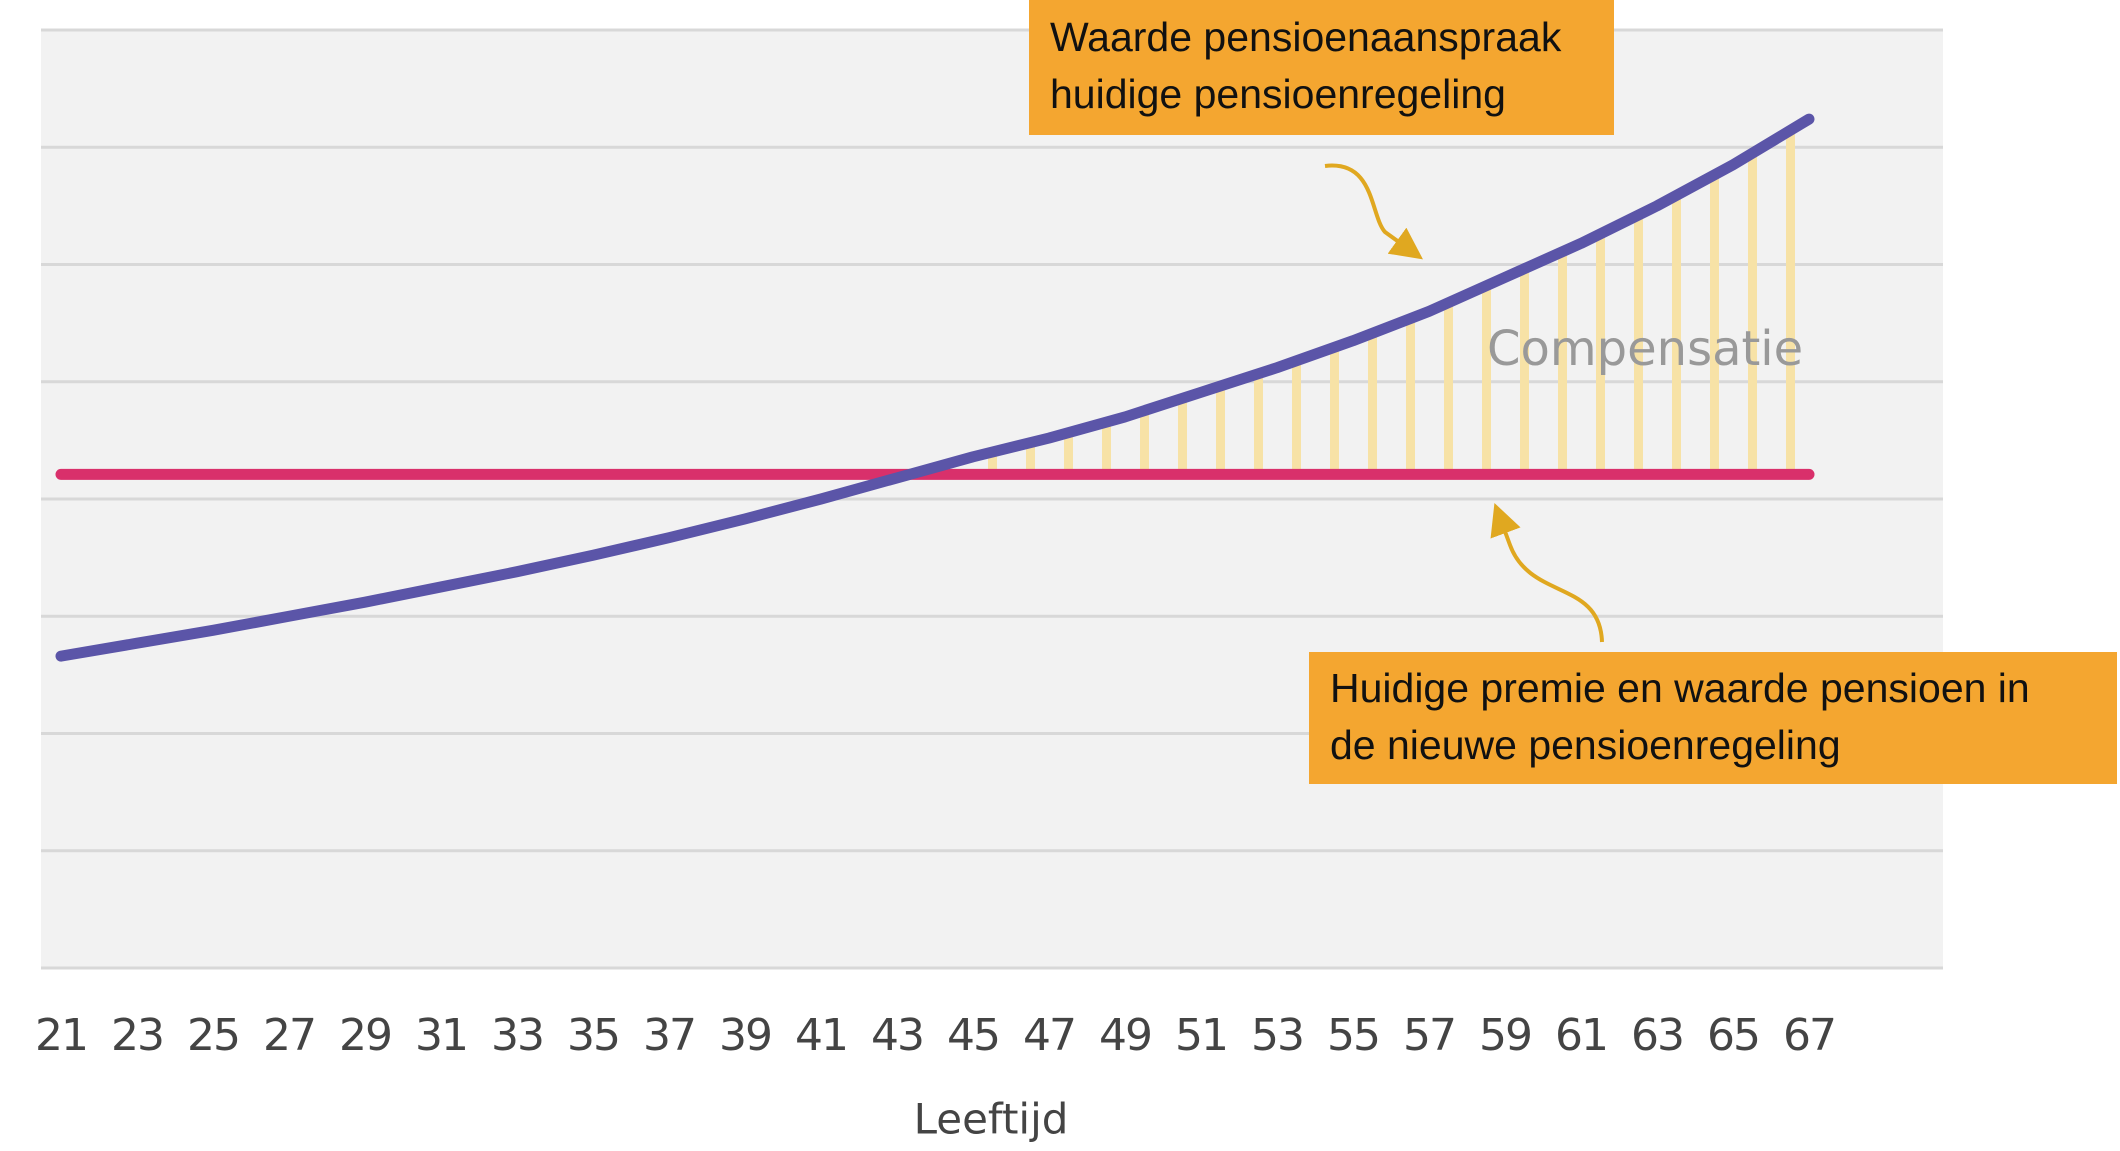 The height and width of the screenshot is (1151, 2120). Describe the element at coordinates (289, 1035) in the screenshot. I see `x-tick-label: 27` at that location.